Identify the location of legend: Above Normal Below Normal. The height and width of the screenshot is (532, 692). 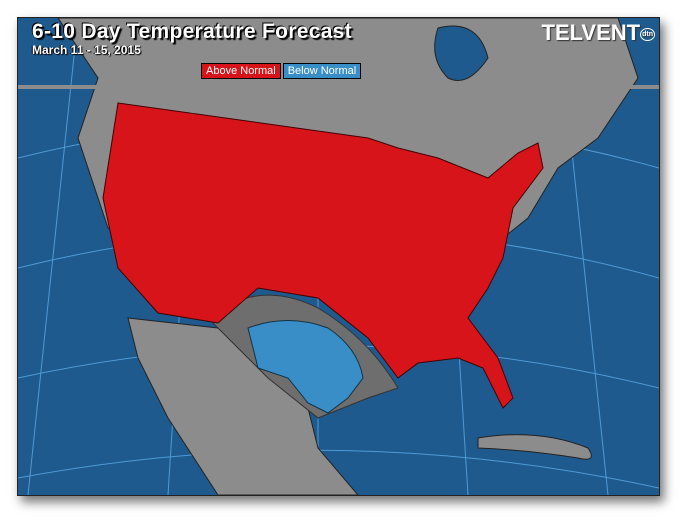
(281, 71).